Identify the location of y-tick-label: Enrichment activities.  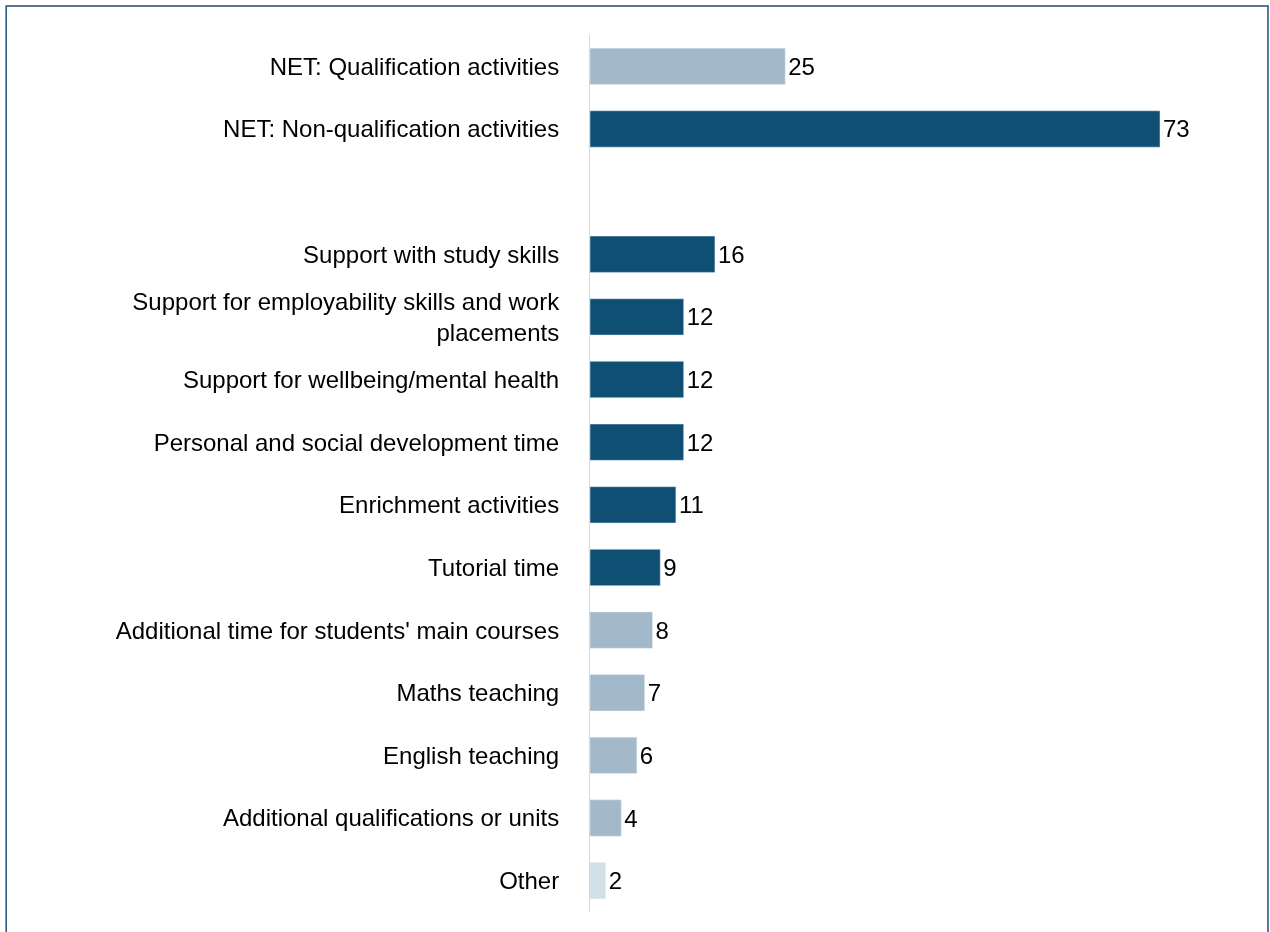
(449, 505).